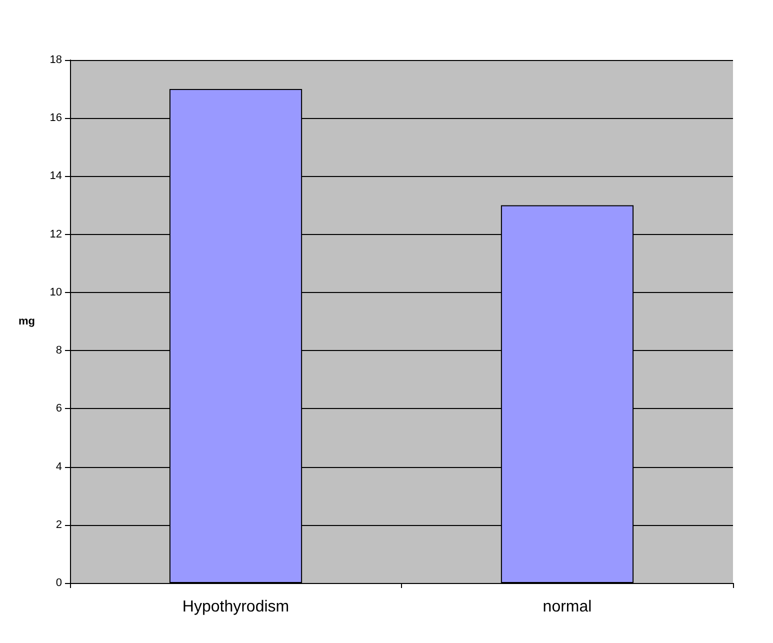 The width and height of the screenshot is (773, 643). What do you see at coordinates (56, 234) in the screenshot?
I see `y-tick-label: 12` at bounding box center [56, 234].